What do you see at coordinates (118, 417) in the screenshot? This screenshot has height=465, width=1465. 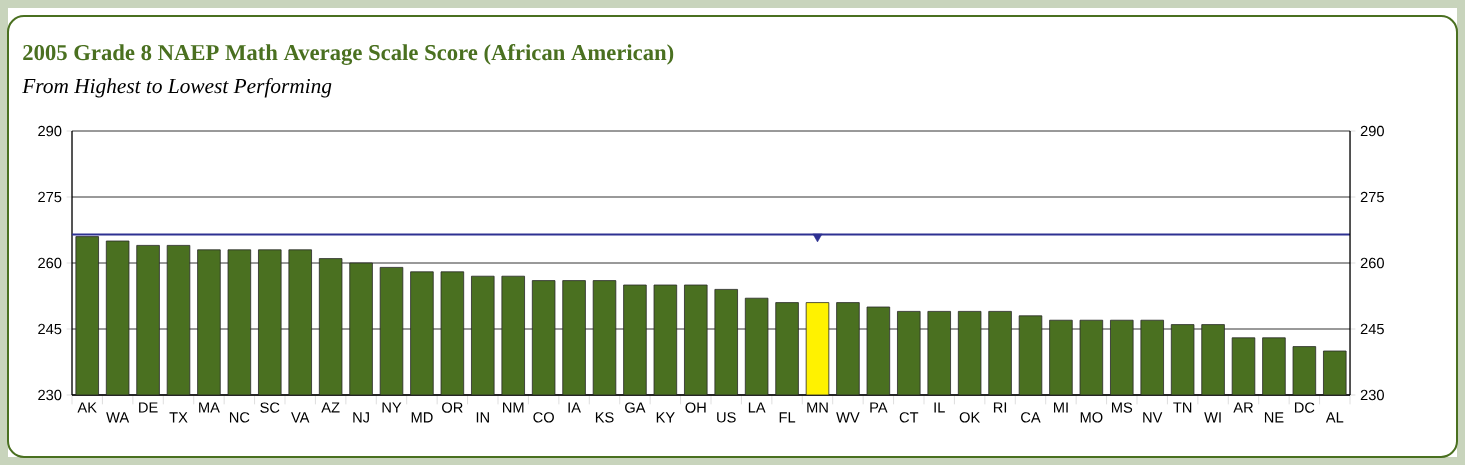 I see `x-tick-label: WA` at bounding box center [118, 417].